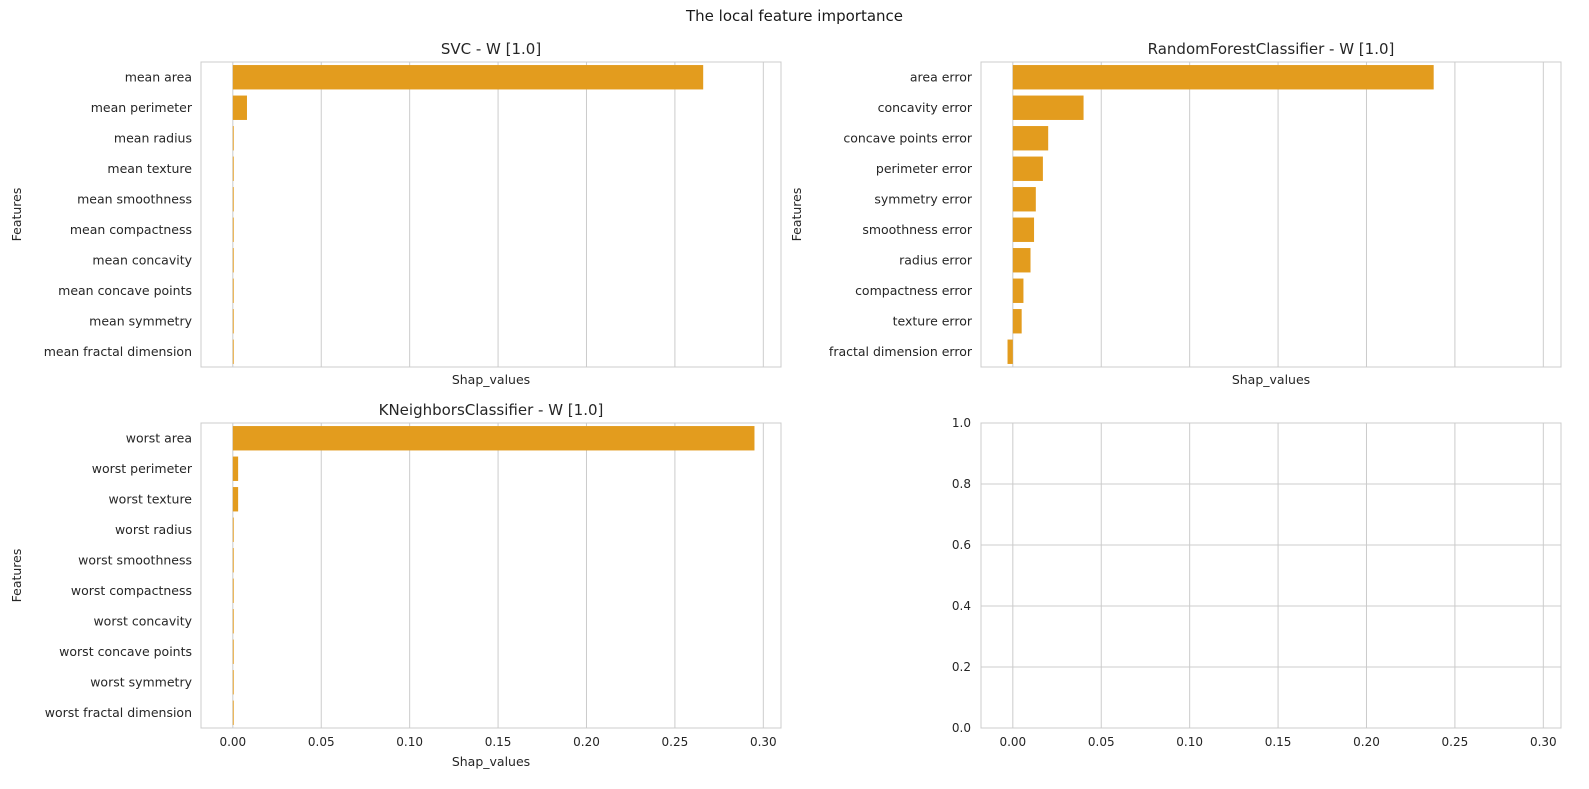  Describe the element at coordinates (153, 137) in the screenshot. I see `y-category-label: mean radius` at that location.